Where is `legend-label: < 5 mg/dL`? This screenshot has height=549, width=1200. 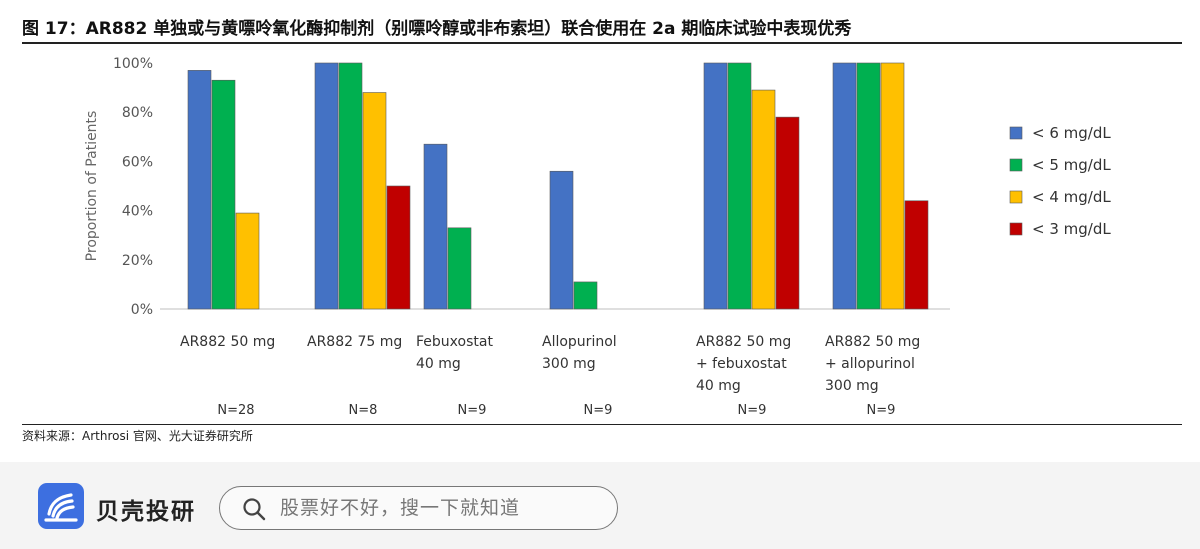 legend-label: < 5 mg/dL is located at coordinates (1071, 165).